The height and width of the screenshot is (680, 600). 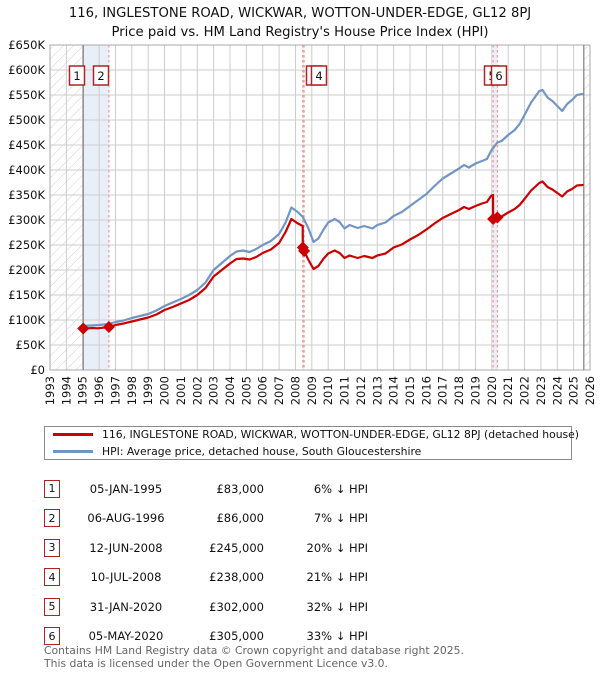 I want to click on table-row: 5 31-JAN-2020 £302,000 32% ↓ HPI, so click(x=300, y=607).